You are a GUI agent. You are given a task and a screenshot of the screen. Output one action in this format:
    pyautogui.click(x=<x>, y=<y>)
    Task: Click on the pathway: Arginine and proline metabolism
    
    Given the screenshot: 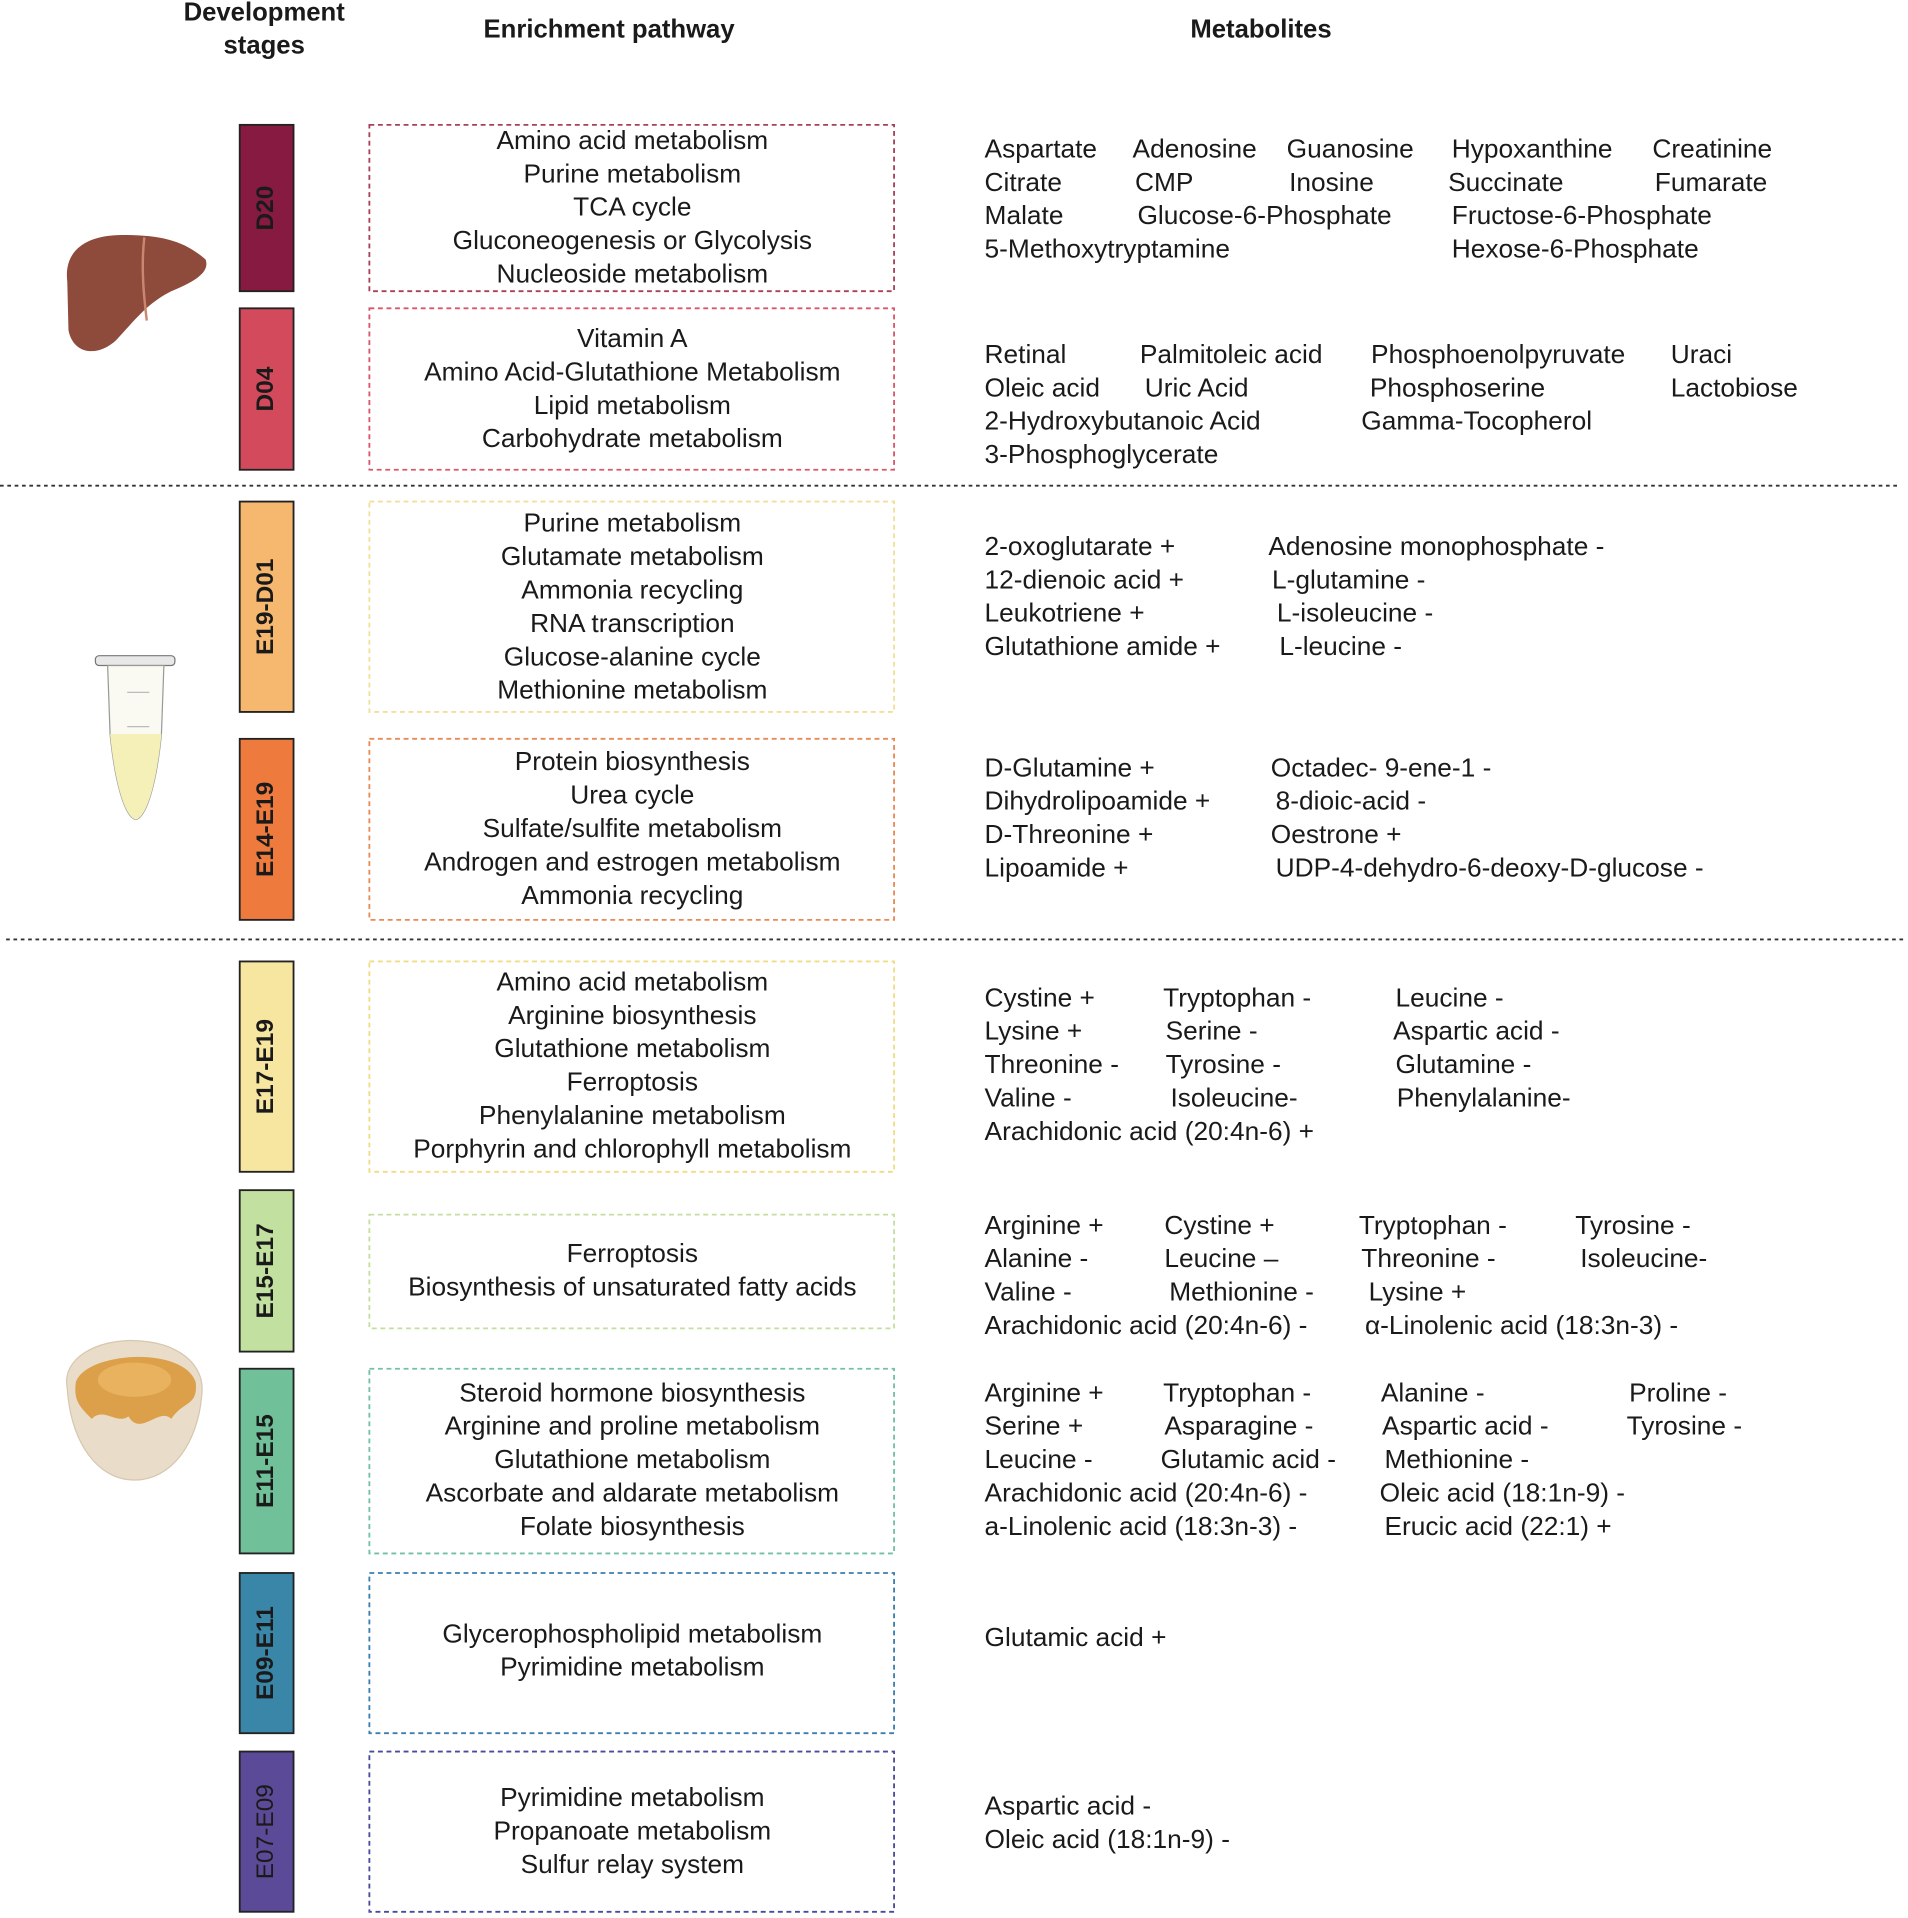 What is the action you would take?
    pyautogui.click(x=632, y=1426)
    